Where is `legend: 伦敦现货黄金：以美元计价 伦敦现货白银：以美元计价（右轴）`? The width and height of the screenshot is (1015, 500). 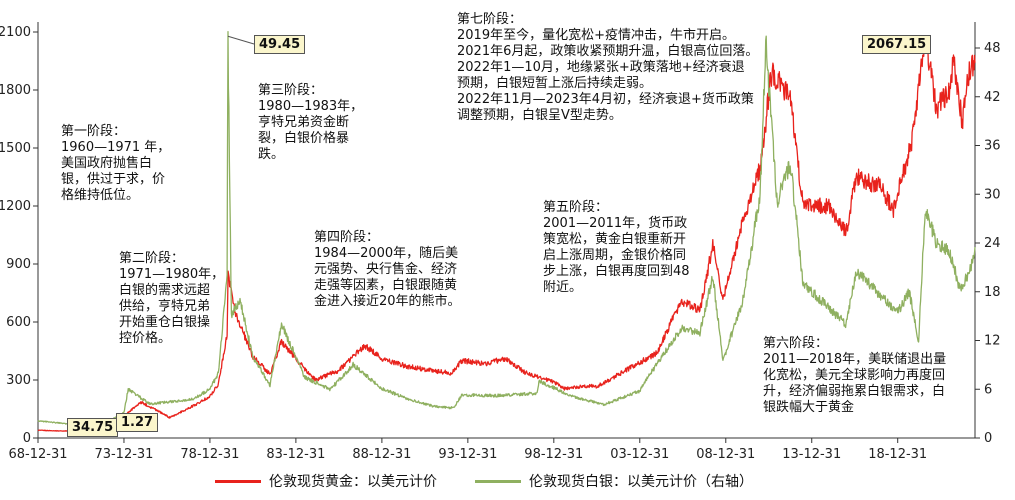 legend: 伦敦现货黄金：以美元计价 伦敦现货白银：以美元计价（右轴） is located at coordinates (503, 481).